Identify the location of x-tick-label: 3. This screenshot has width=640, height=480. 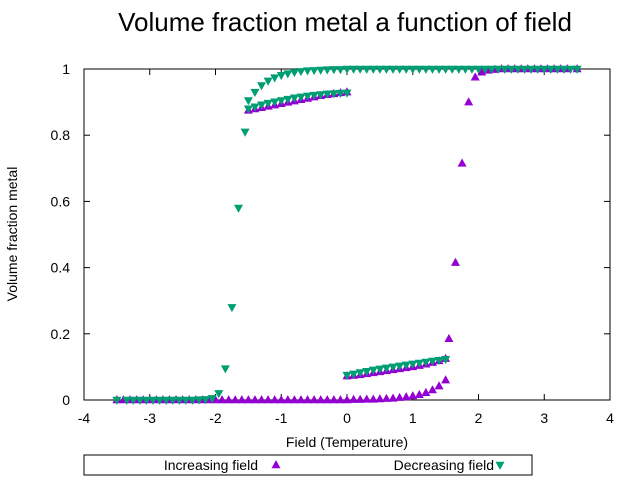
(544, 418).